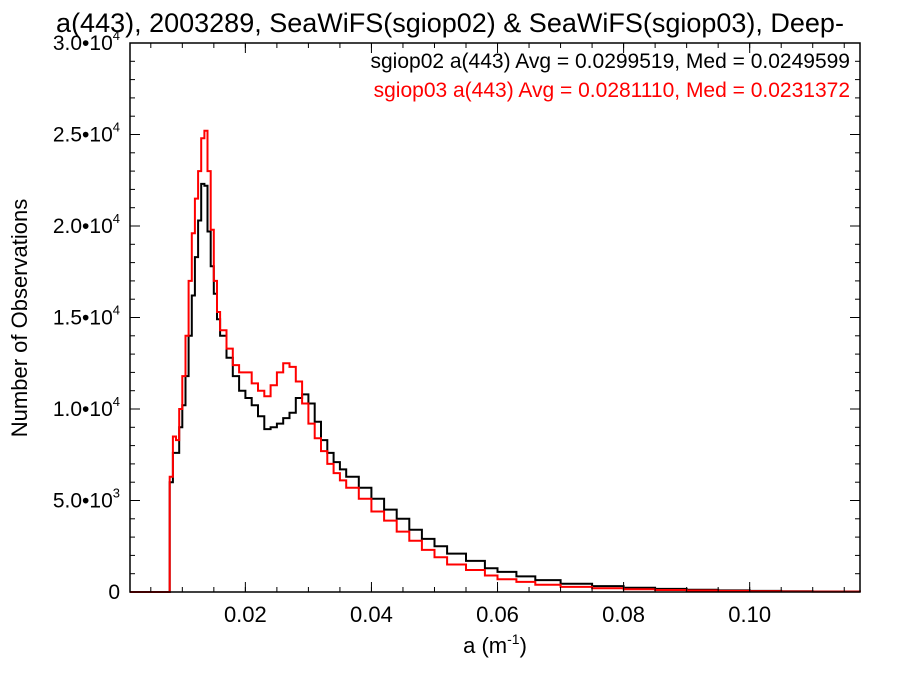  What do you see at coordinates (86, 316) in the screenshot?
I see `y-tick-label: 1.5•104` at bounding box center [86, 316].